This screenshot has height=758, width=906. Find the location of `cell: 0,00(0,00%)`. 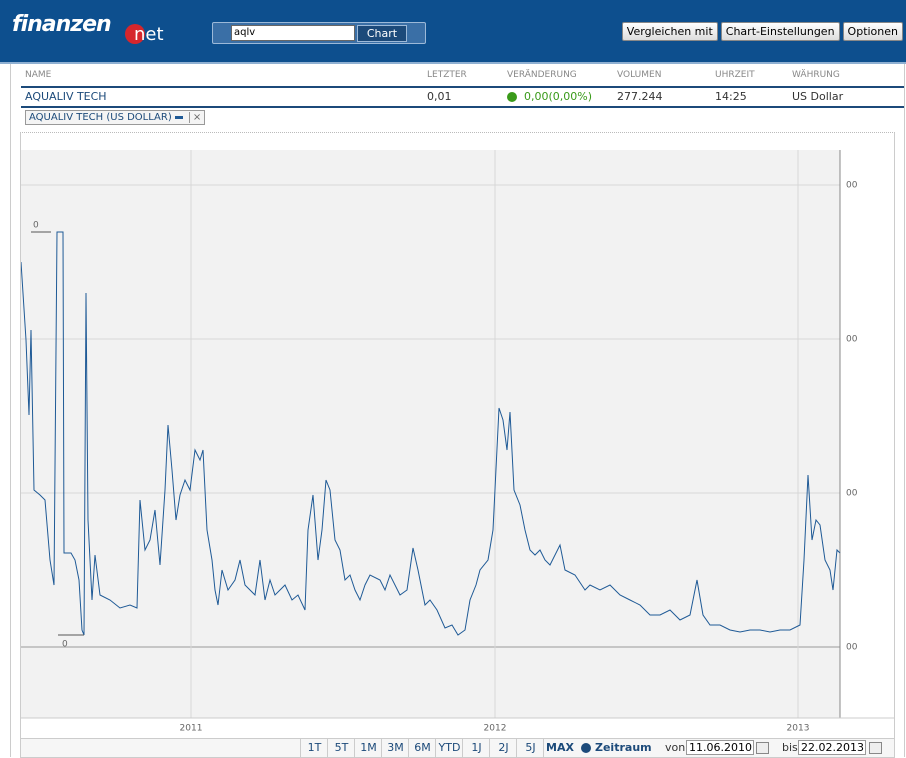

cell: 0,00(0,00%) is located at coordinates (558, 96).